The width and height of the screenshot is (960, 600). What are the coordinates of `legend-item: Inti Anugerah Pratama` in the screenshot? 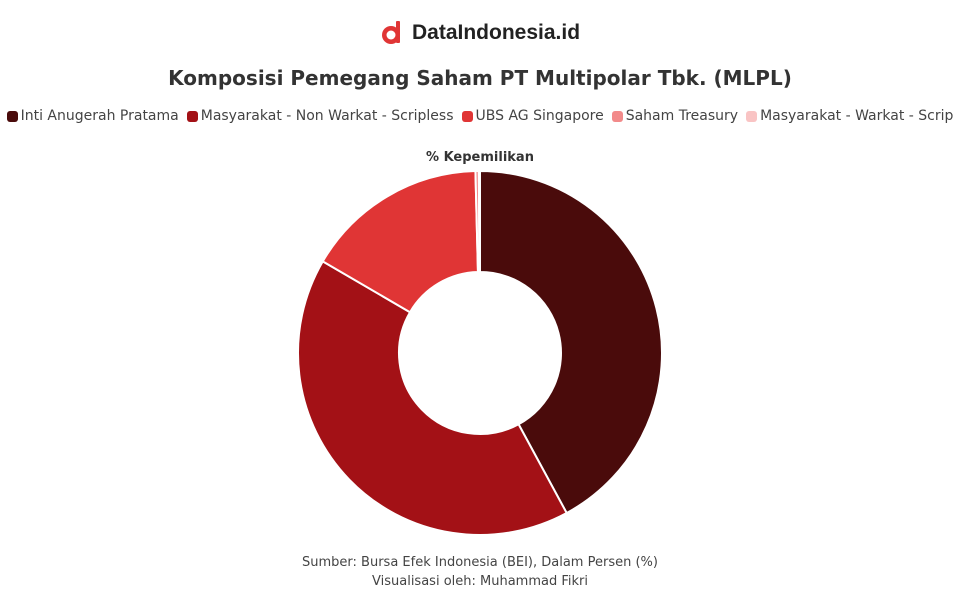 It's located at (92, 116).